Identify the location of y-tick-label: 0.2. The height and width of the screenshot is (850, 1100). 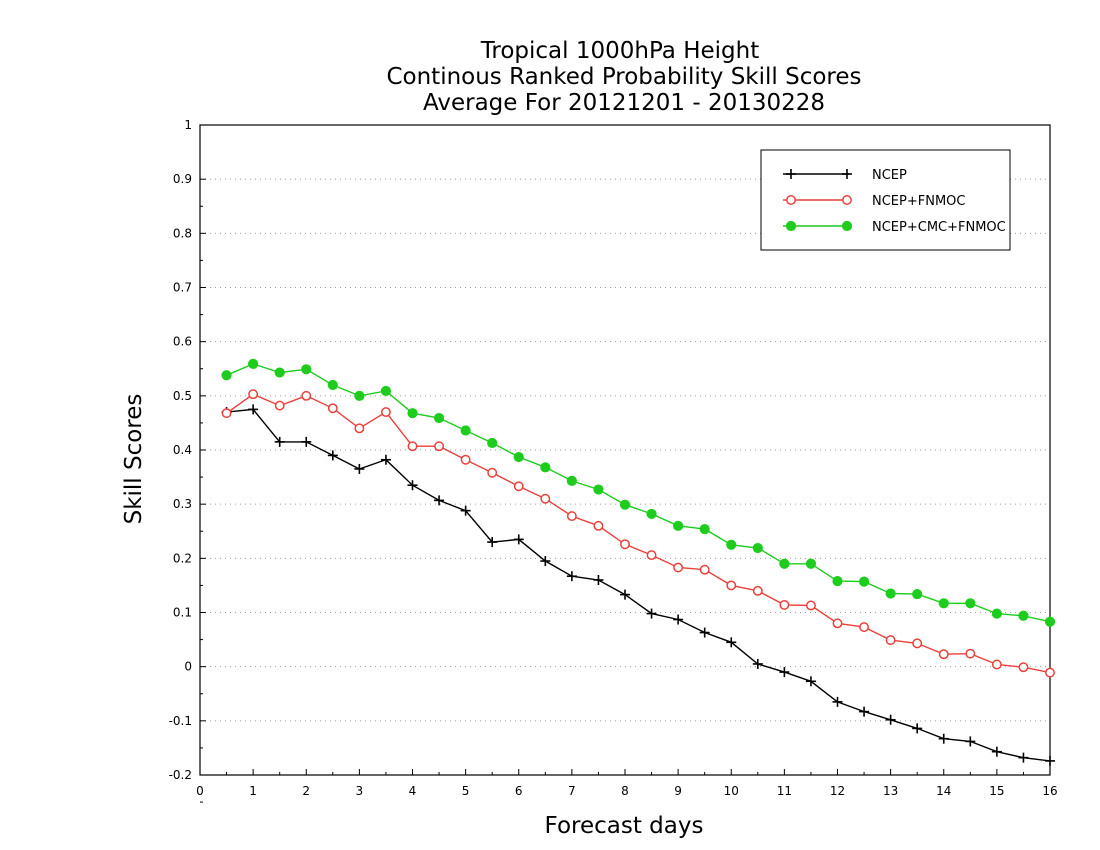
(182, 558).